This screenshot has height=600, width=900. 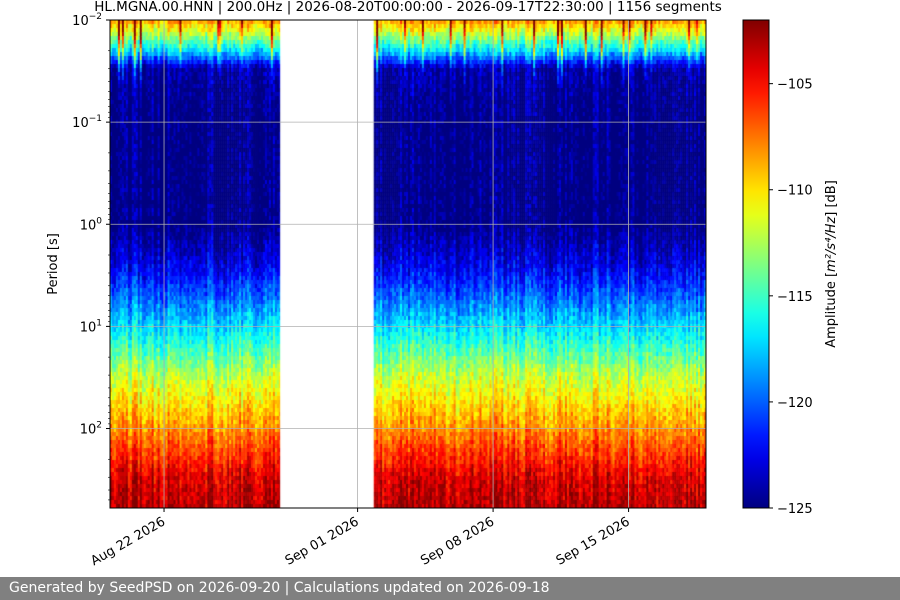 I want to click on y-tick-label: 10¹, so click(x=91, y=326).